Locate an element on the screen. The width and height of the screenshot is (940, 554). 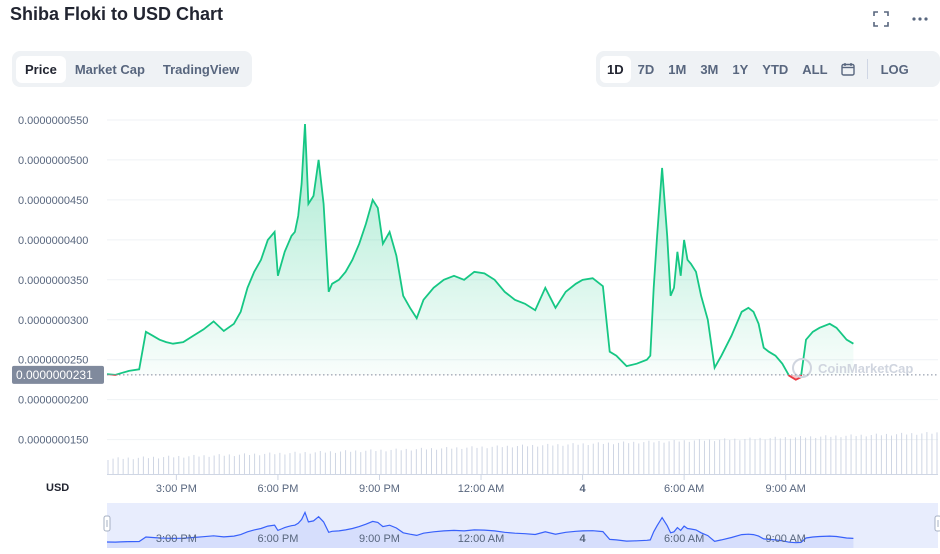
page-title: Shiba Floki to USD Chart is located at coordinates (117, 14).